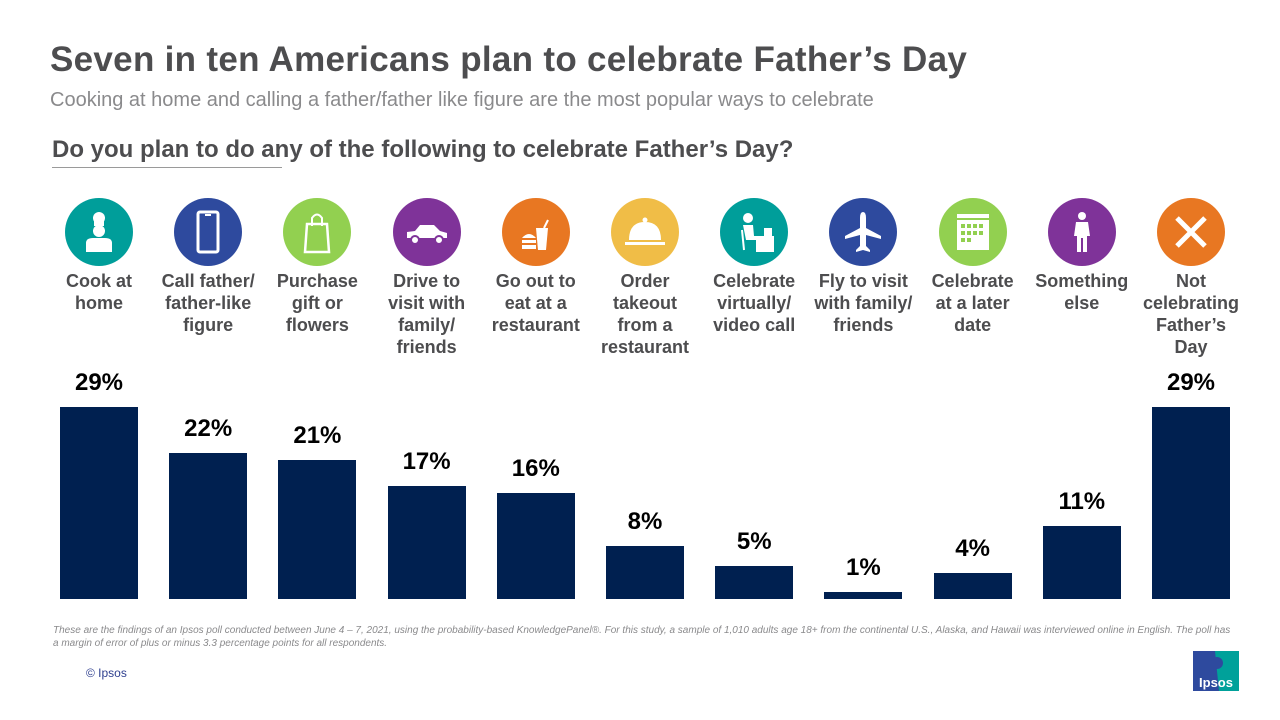 The width and height of the screenshot is (1280, 720). I want to click on category-label: Something else, so click(1082, 292).